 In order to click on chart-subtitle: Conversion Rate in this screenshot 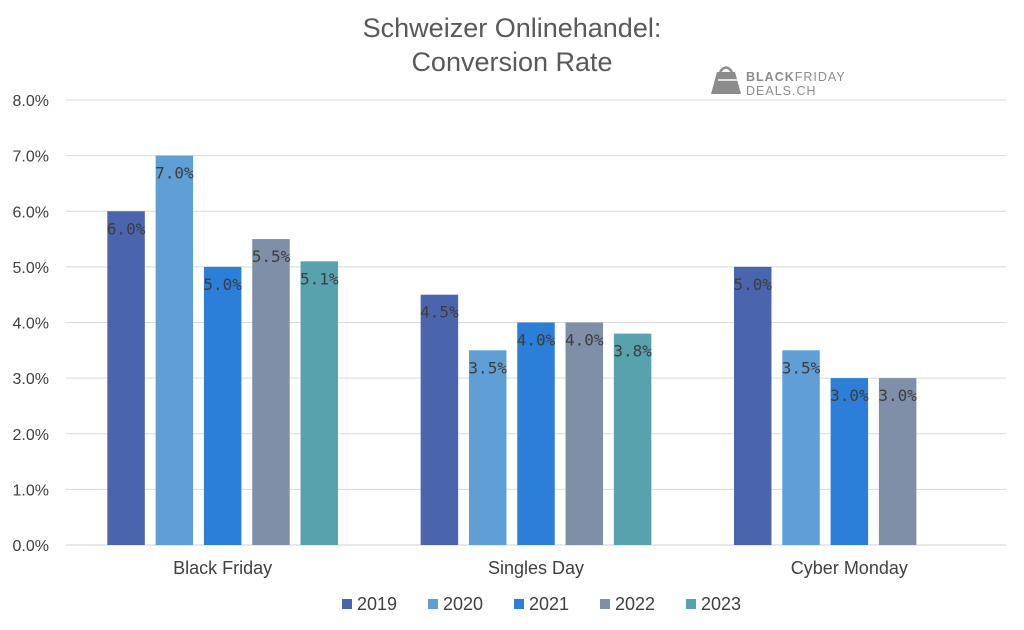, I will do `click(511, 62)`.